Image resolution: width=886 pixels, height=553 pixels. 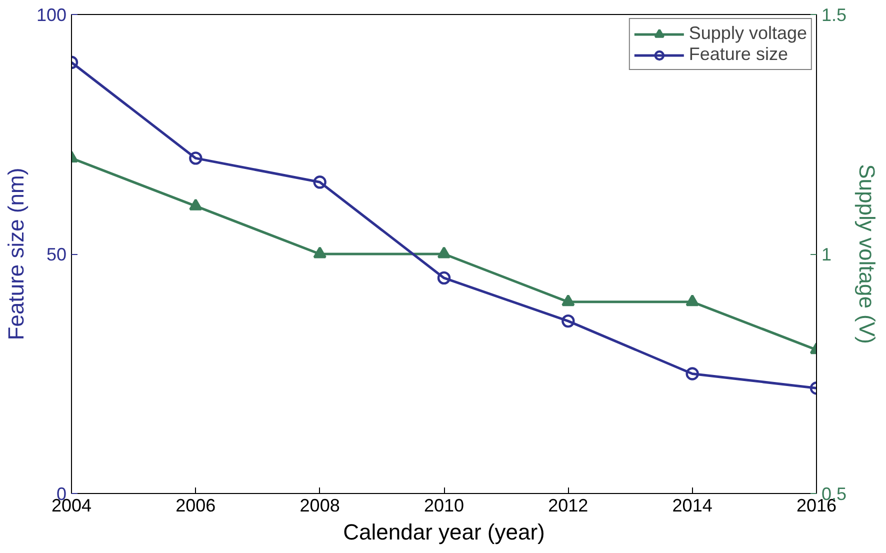 I want to click on x-axis-title: Calendar year (year), so click(x=444, y=532).